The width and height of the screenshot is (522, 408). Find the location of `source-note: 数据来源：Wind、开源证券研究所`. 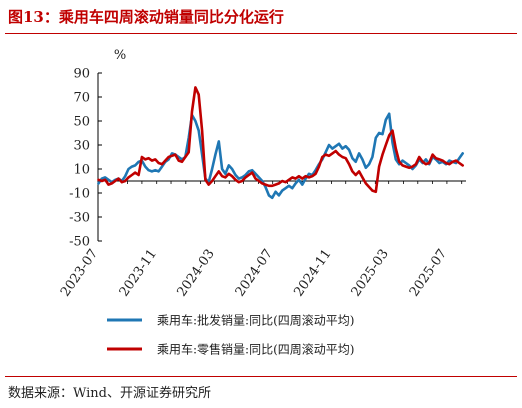

source-note: 数据来源：Wind、开源证券研究所 is located at coordinates (109, 393).